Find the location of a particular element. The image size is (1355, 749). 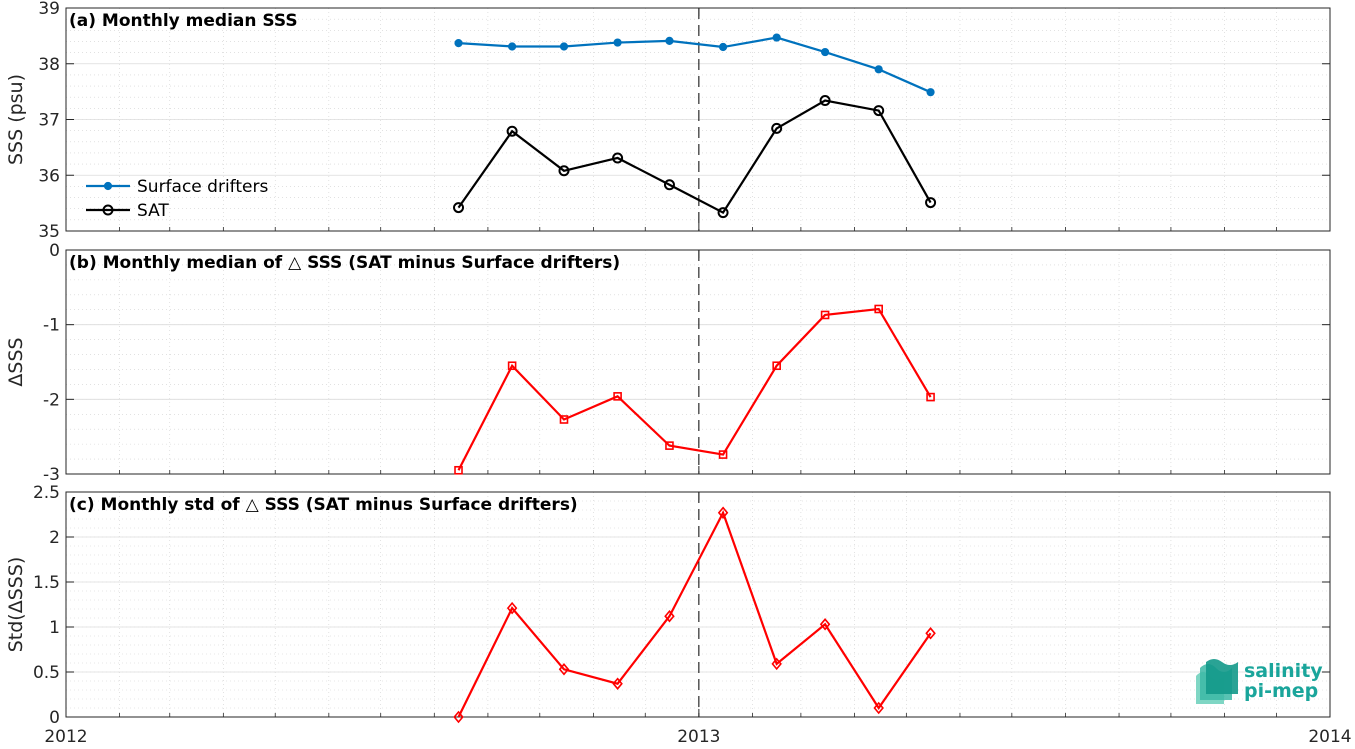

y-tick-label: 37 is located at coordinates (49, 121).